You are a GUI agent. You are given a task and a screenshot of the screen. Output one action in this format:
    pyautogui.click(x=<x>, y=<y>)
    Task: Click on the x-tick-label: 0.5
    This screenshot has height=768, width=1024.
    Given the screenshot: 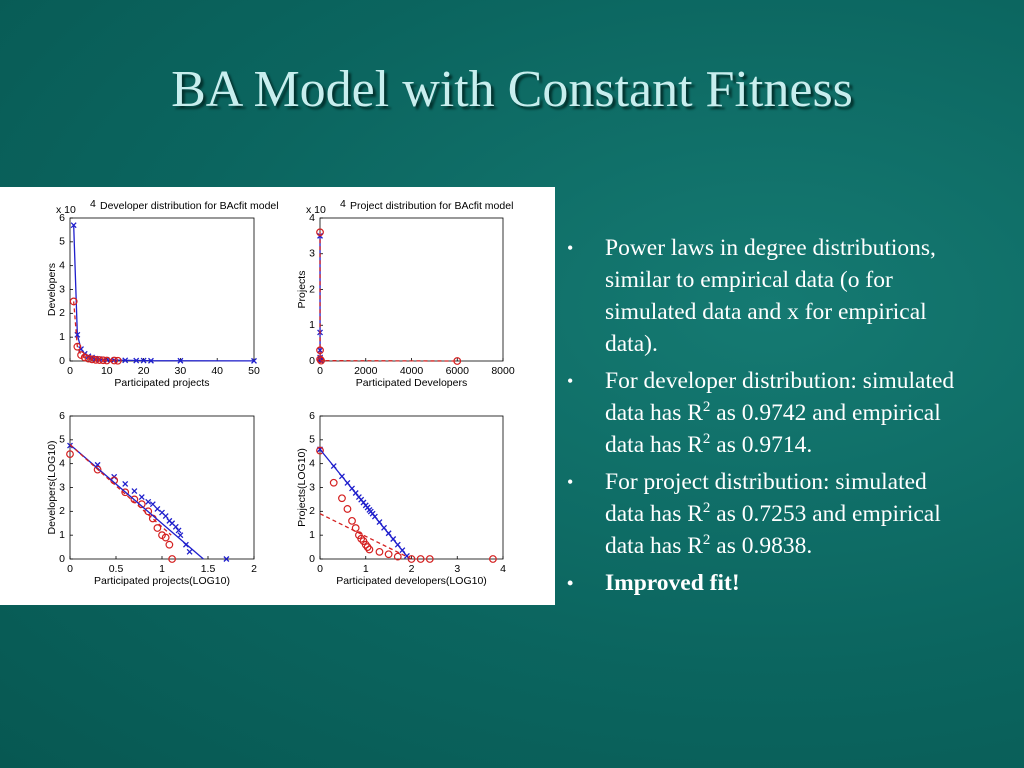 What is the action you would take?
    pyautogui.click(x=116, y=569)
    